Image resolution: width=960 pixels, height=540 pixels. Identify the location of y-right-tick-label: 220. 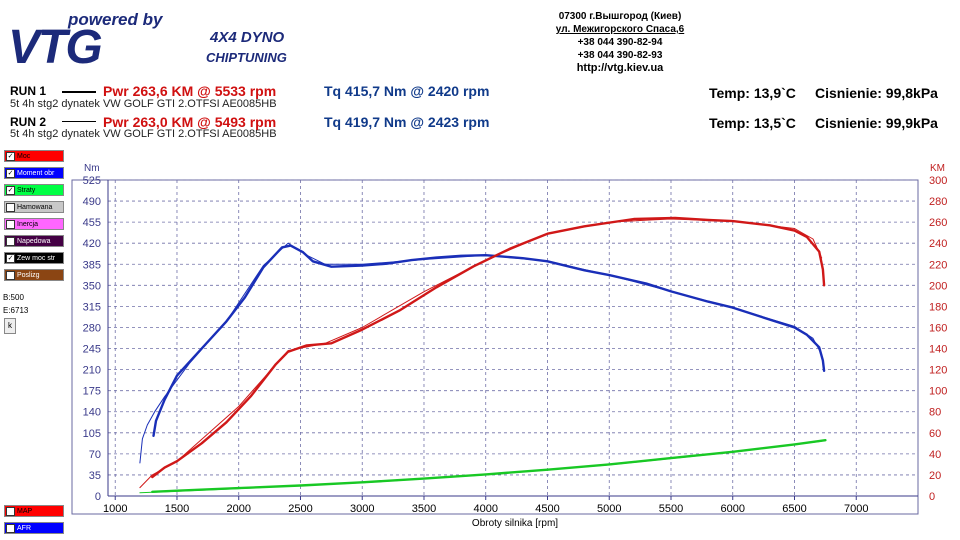
(938, 265).